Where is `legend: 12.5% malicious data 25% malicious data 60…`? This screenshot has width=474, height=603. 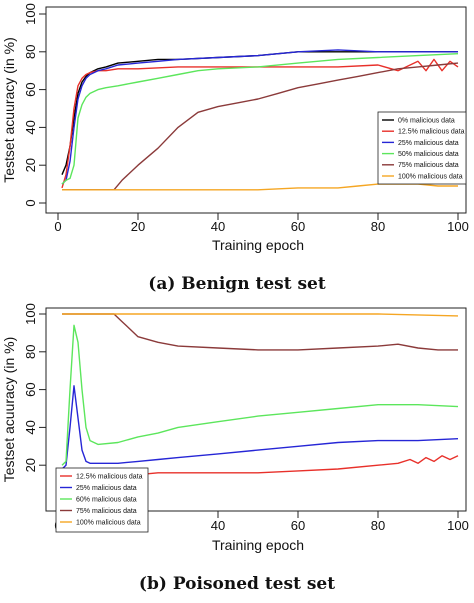
legend: 12.5% malicious data 25% malicious data 60… is located at coordinates (102, 500).